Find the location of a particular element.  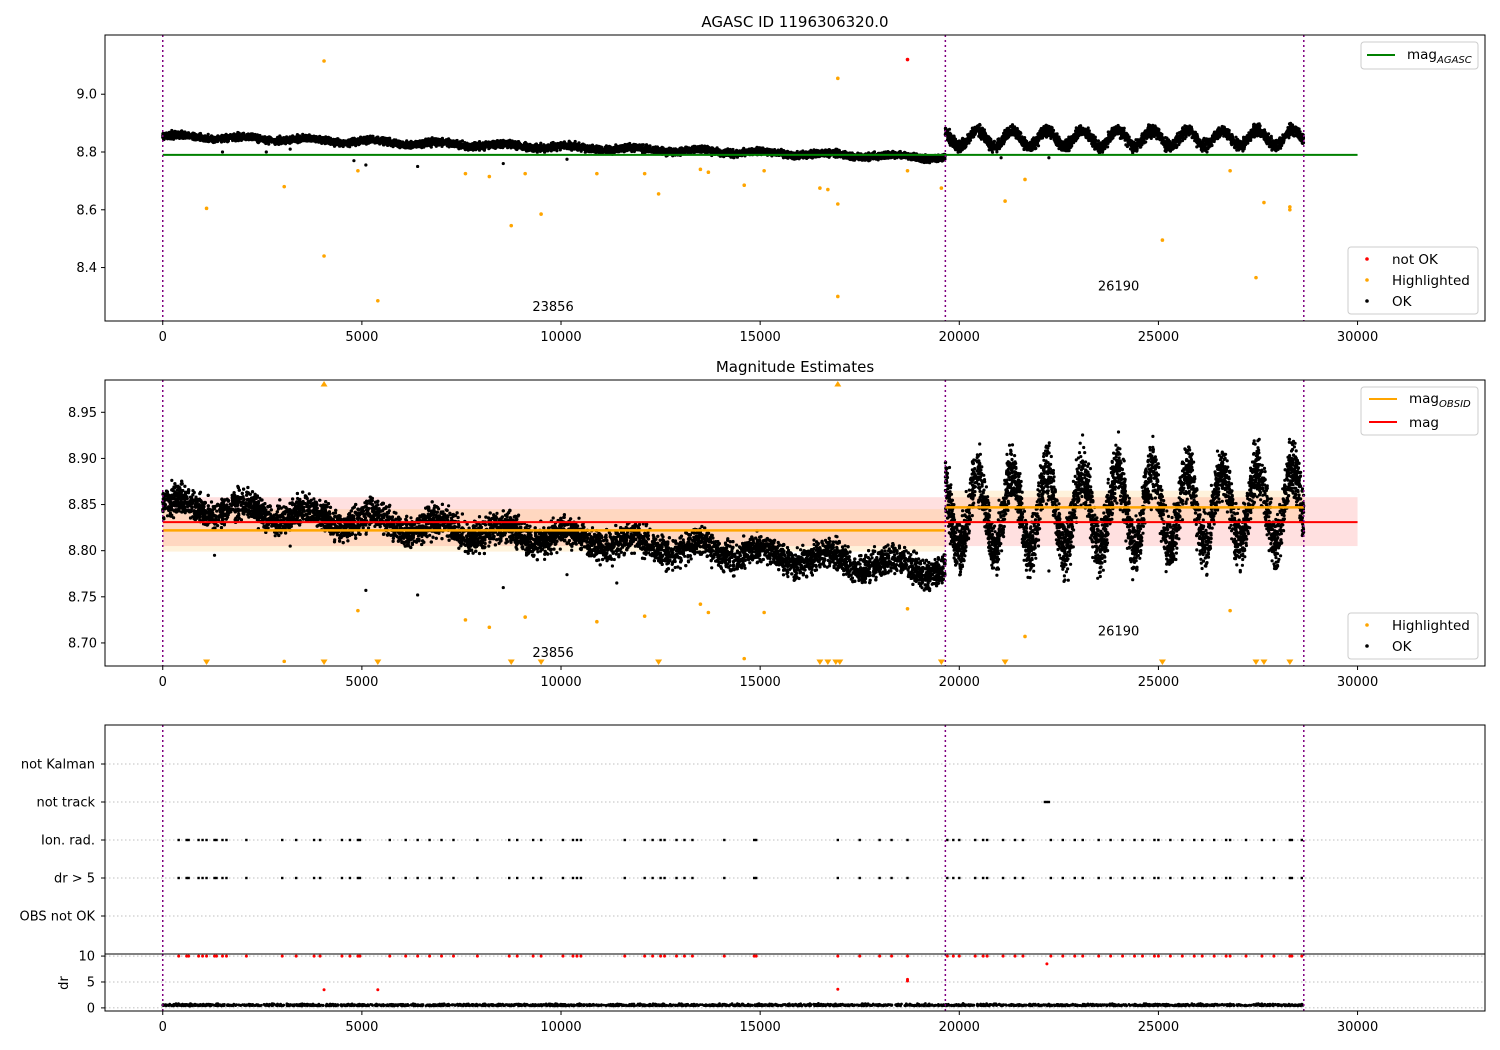

x-tick-label: 25000 is located at coordinates (1158, 337).